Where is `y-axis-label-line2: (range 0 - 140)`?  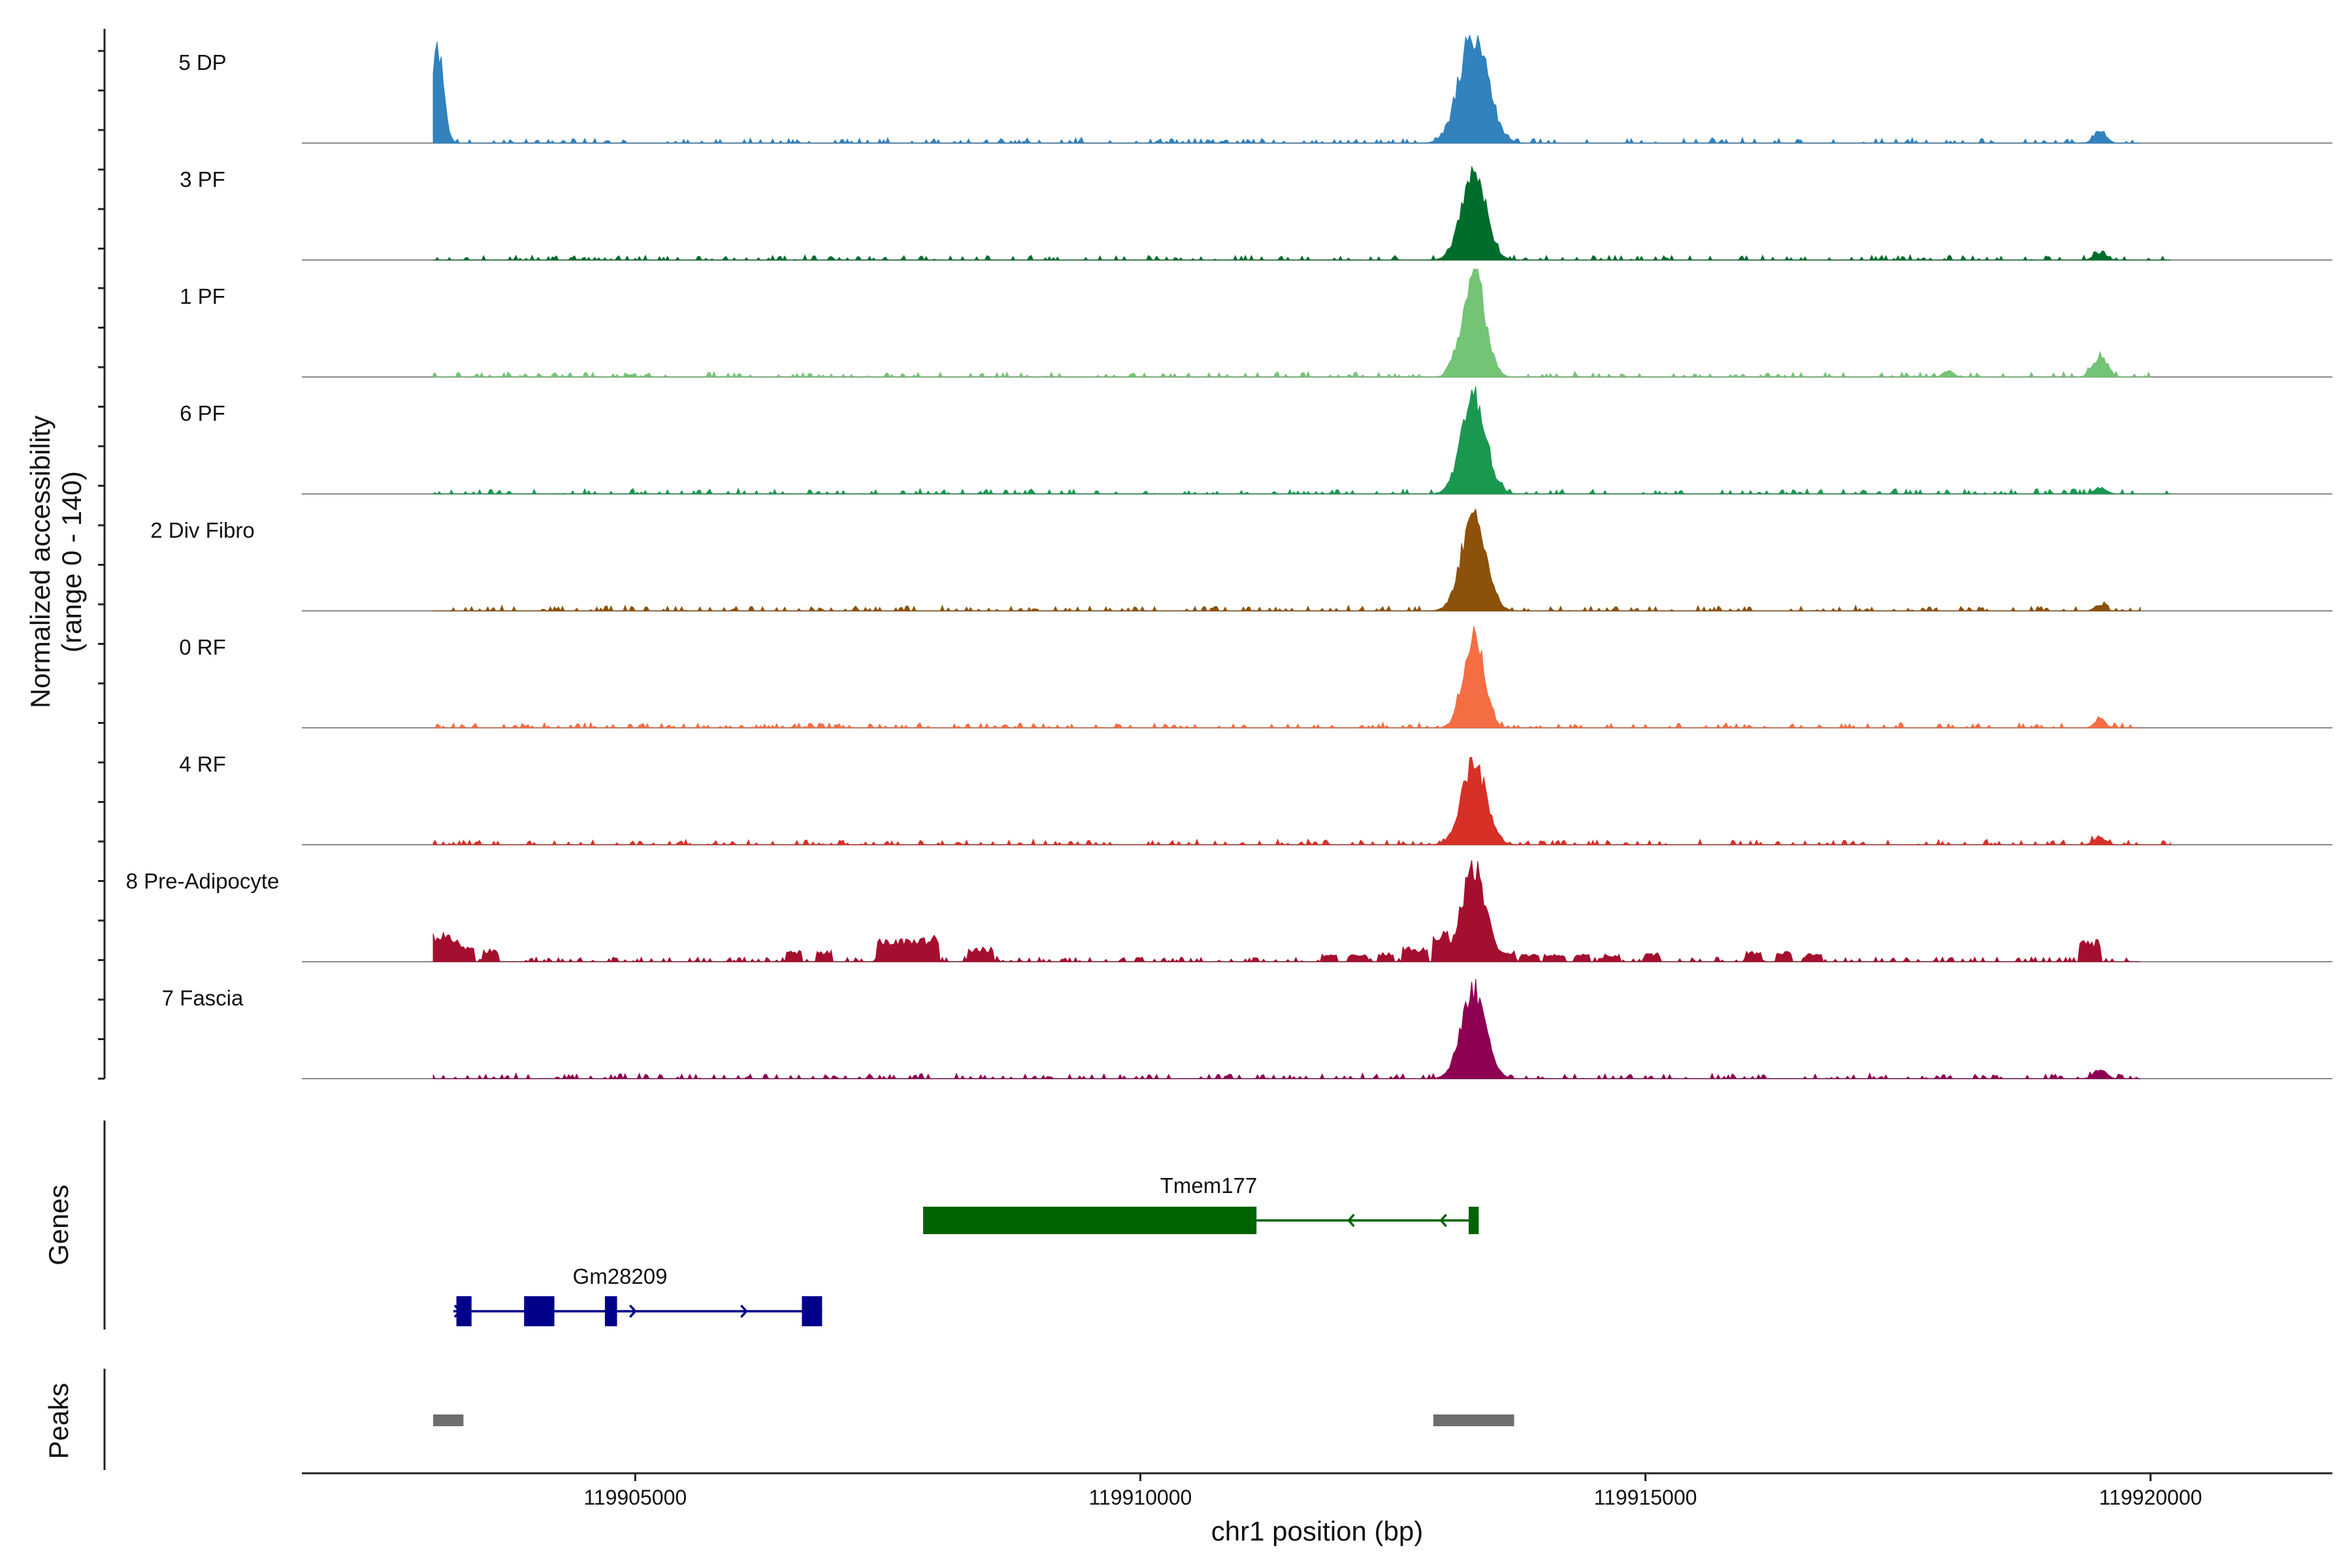 y-axis-label-line2: (range 0 - 140) is located at coordinates (71, 562).